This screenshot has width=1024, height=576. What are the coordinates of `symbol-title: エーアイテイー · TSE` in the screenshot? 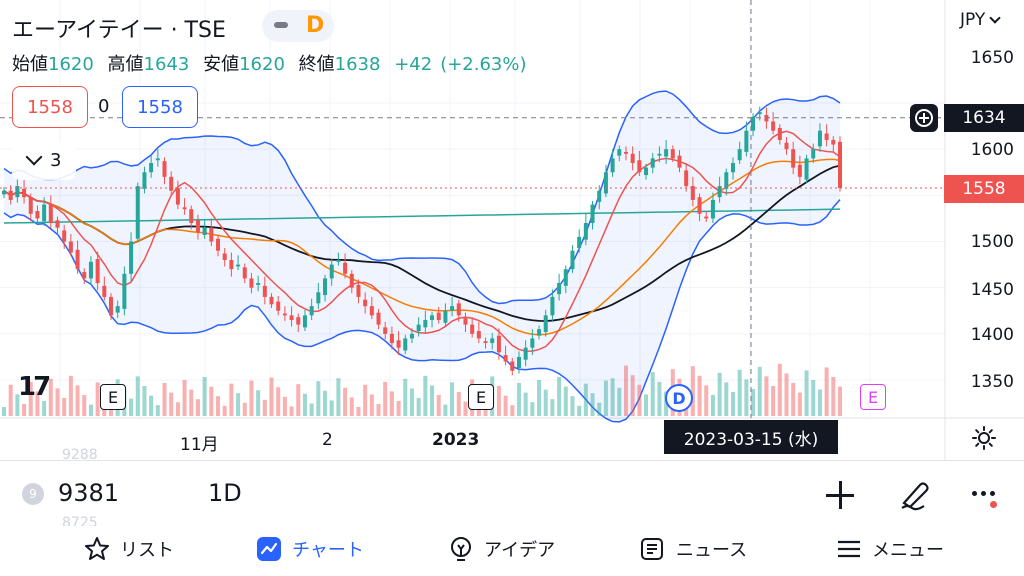 It's located at (119, 30).